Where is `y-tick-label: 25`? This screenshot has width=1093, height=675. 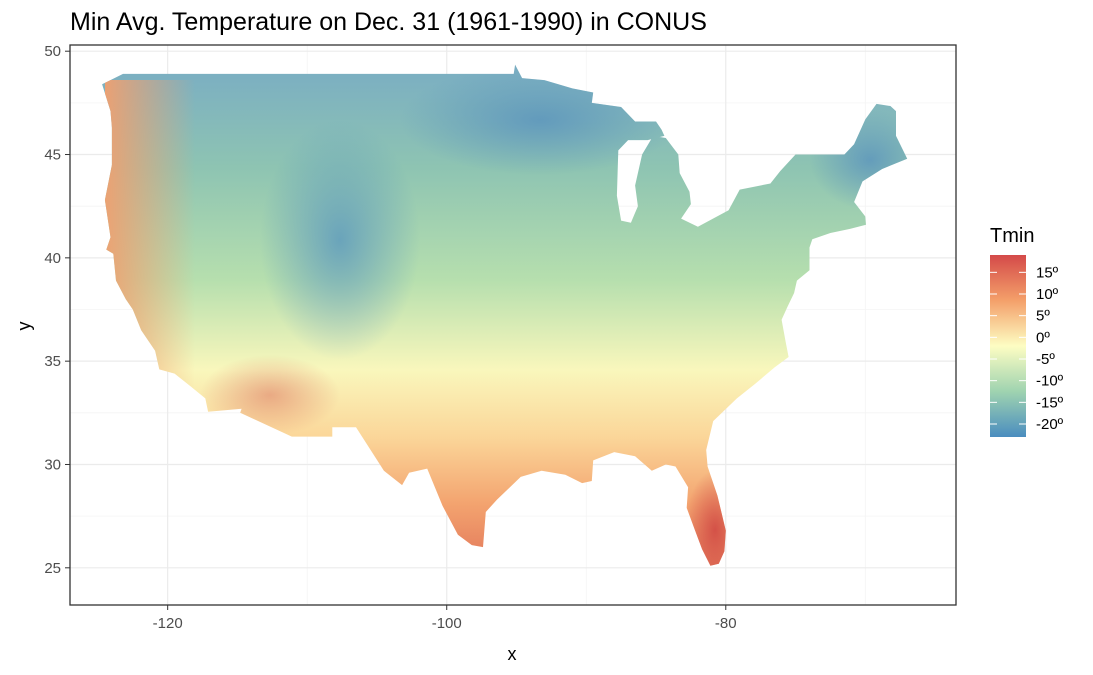 y-tick-label: 25 is located at coordinates (52, 568).